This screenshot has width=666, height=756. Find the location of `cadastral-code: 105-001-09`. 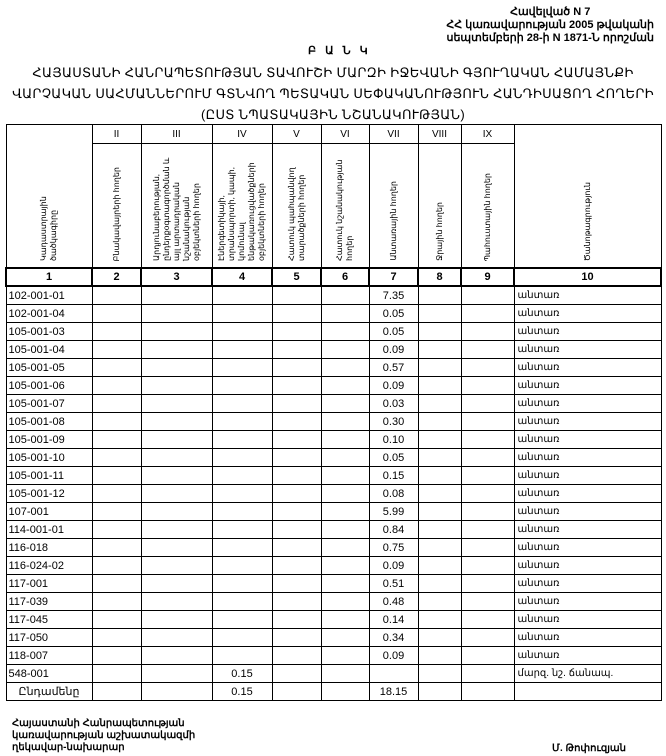

cadastral-code: 105-001-09 is located at coordinates (49, 439).